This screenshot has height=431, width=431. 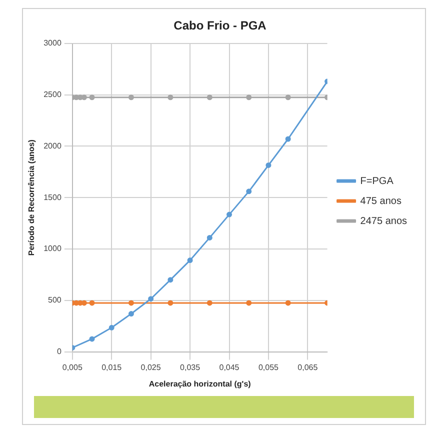 I want to click on x-tick-label: 0,025, so click(x=151, y=367).